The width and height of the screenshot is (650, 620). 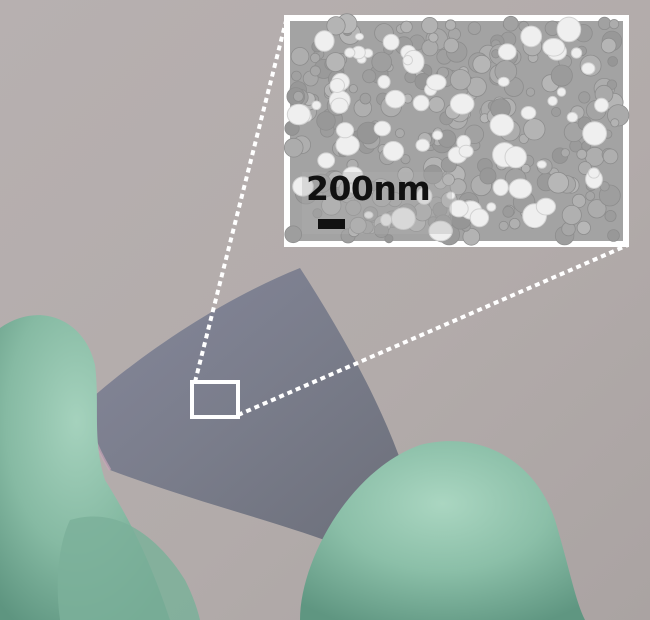 What do you see at coordinates (215, 399) in the screenshot?
I see `callout-box` at bounding box center [215, 399].